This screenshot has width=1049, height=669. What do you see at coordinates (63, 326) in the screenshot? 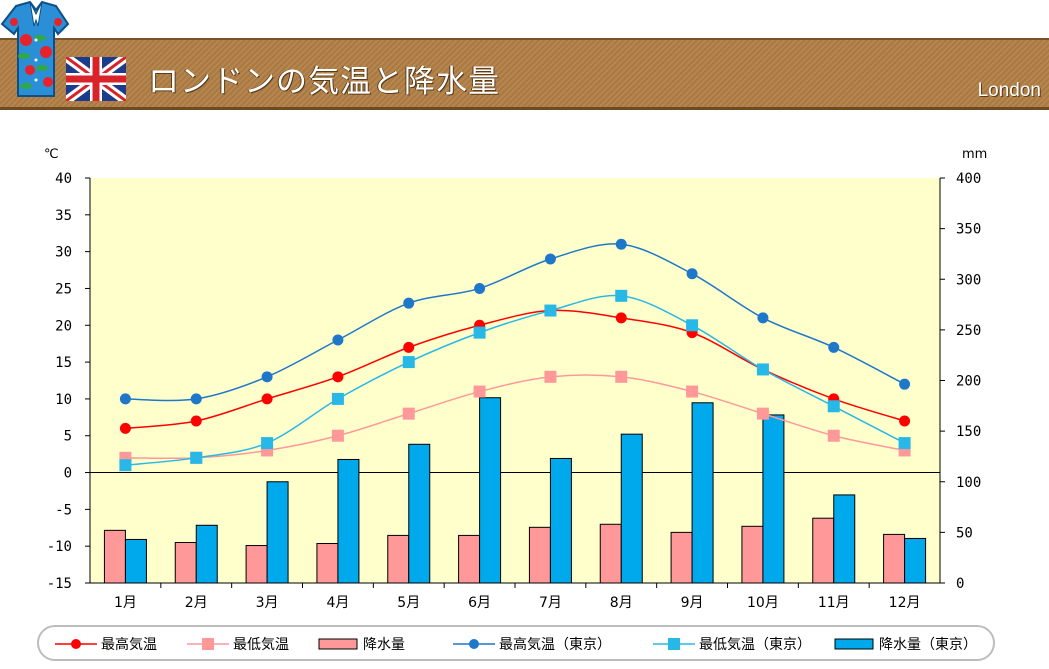
I see `left-tick-label: 20` at bounding box center [63, 326].